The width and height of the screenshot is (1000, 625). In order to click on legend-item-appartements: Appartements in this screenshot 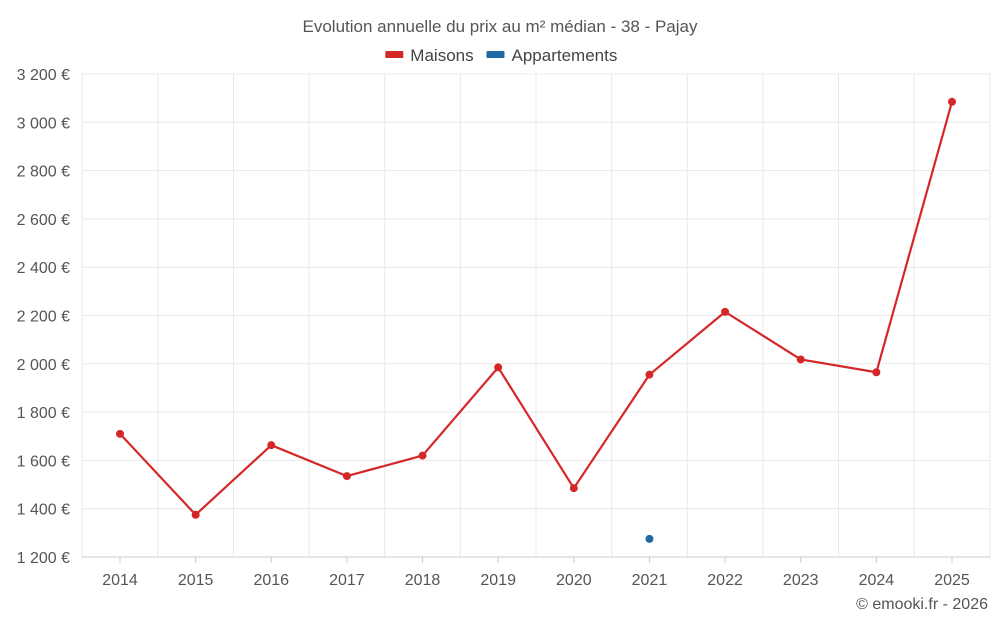, I will do `click(552, 55)`.